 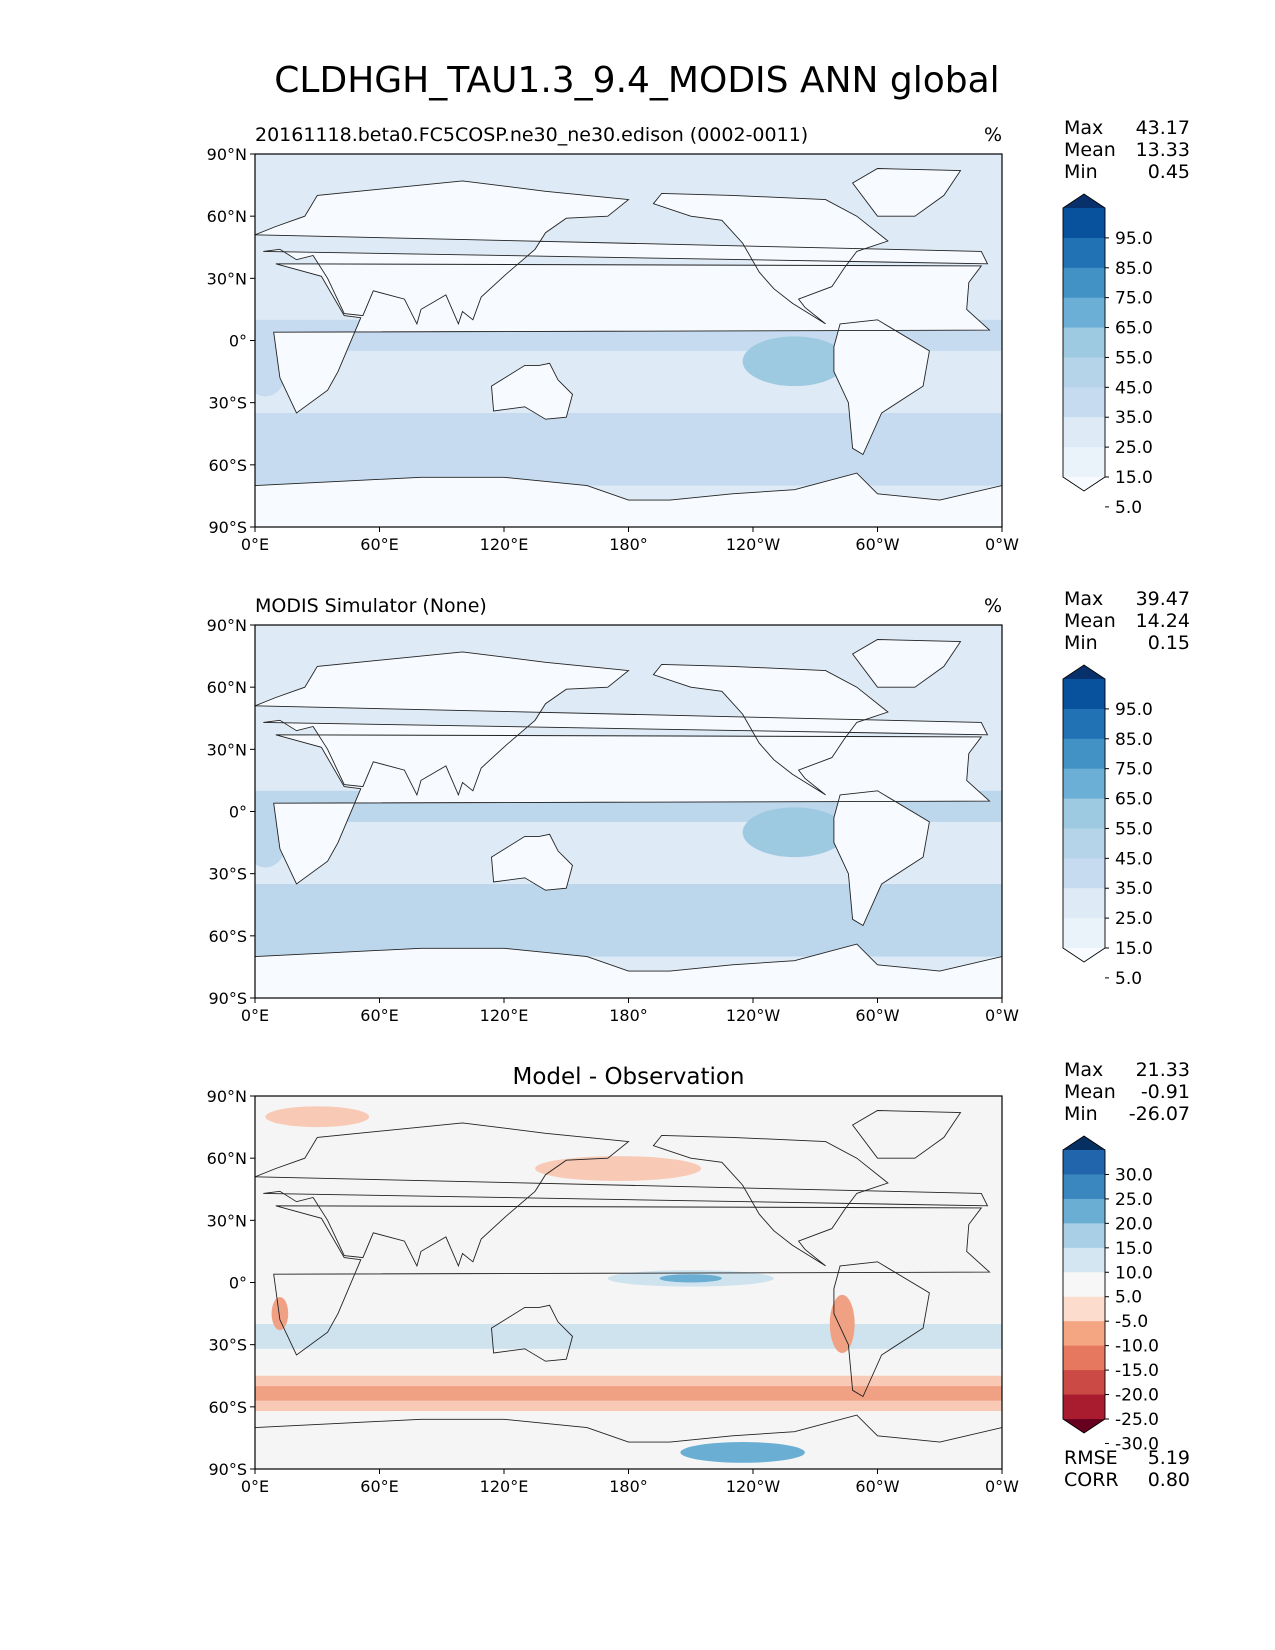 I want to click on stat-value: 13.33, so click(x=1163, y=150).